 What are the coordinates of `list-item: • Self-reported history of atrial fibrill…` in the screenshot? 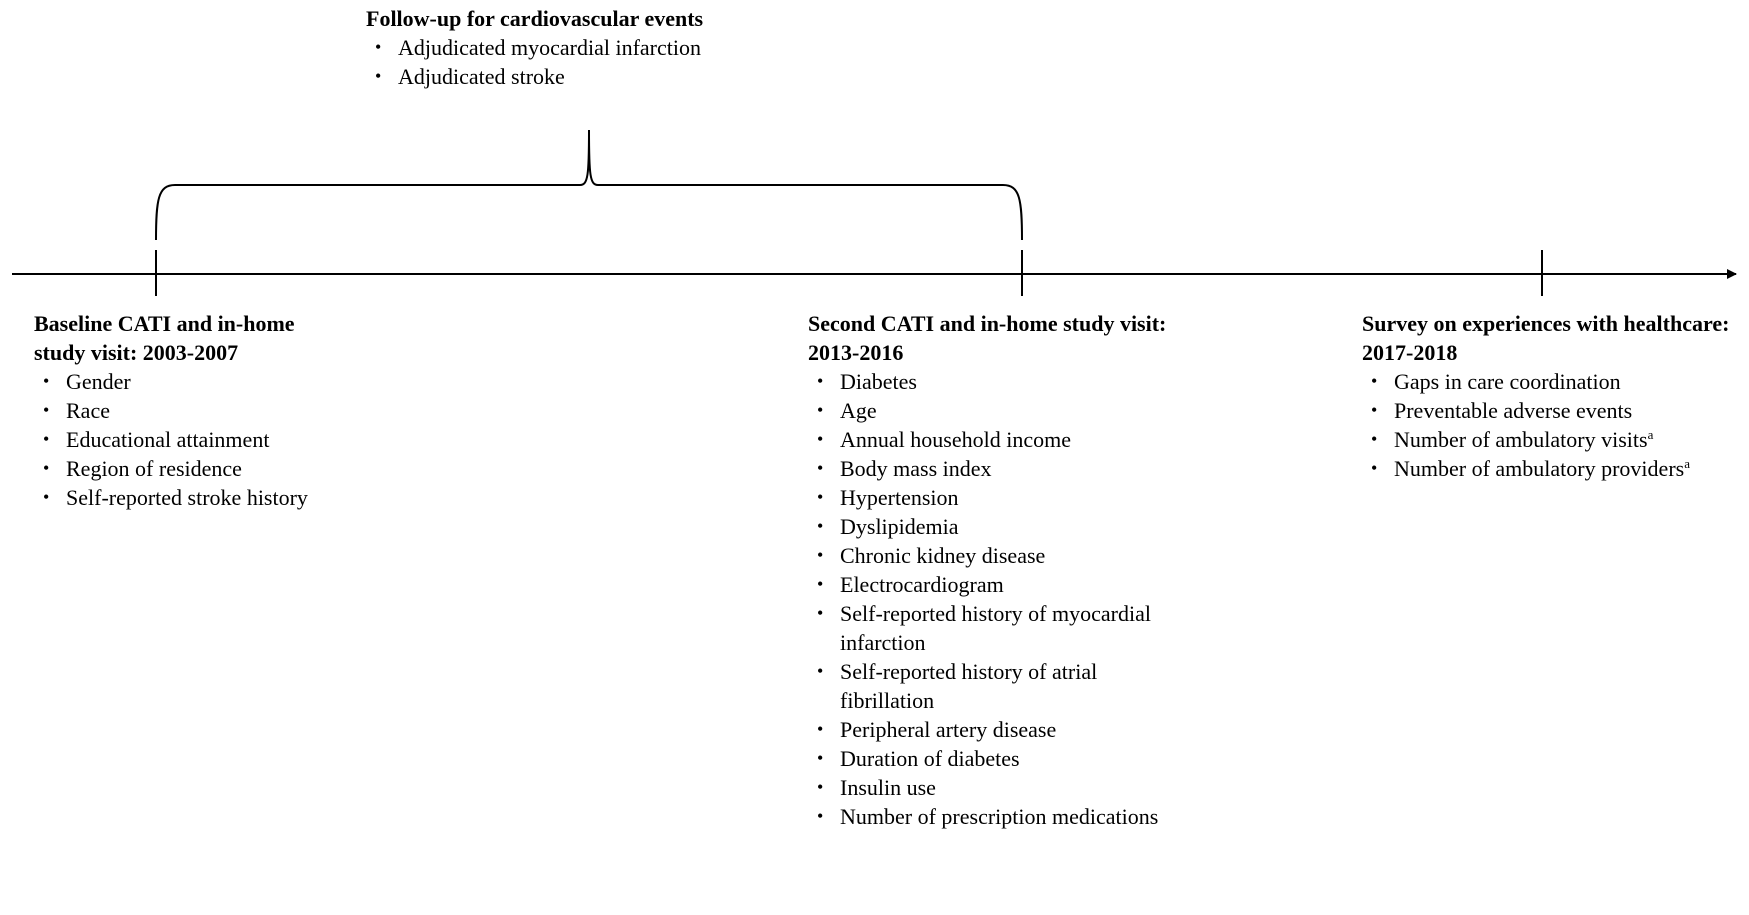 It's located at (957, 686).